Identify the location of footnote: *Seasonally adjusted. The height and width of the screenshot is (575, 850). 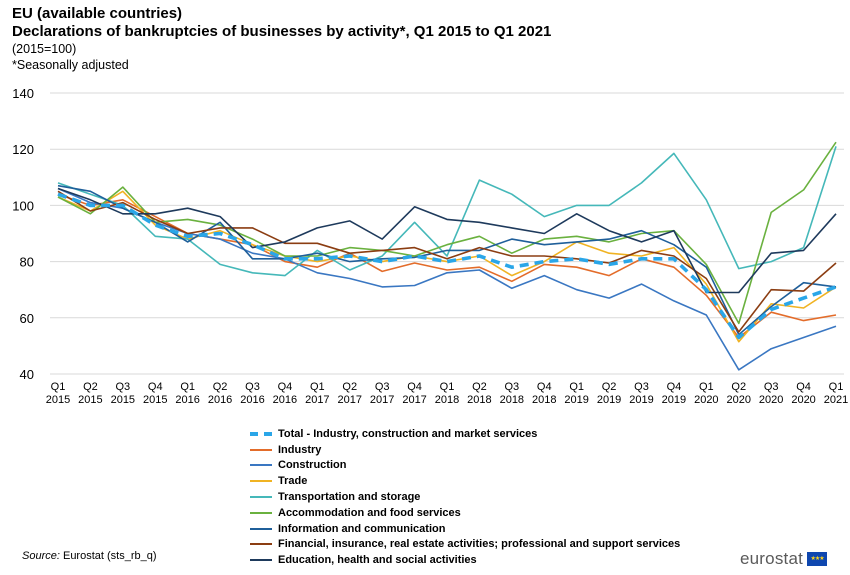
(70, 65).